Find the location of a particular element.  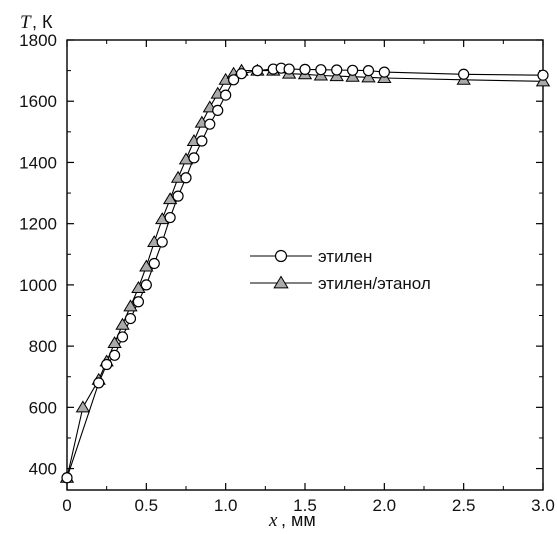

y-tick-label: 1800 is located at coordinates (38, 40).